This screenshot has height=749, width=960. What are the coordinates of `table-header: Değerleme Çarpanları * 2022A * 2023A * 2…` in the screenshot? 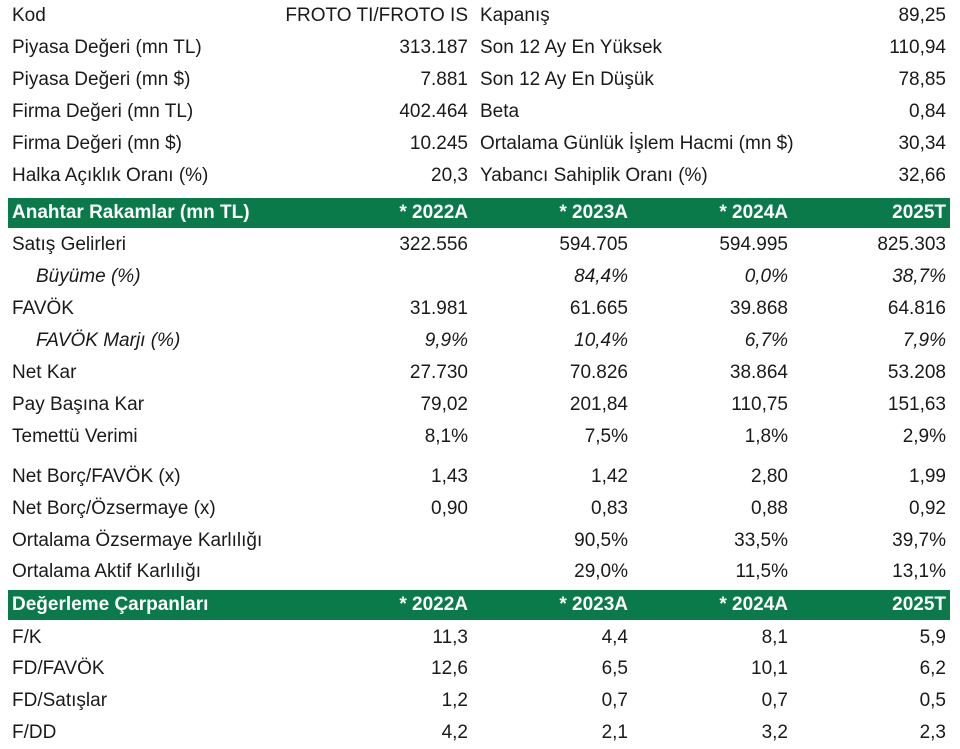 It's located at (479, 605).